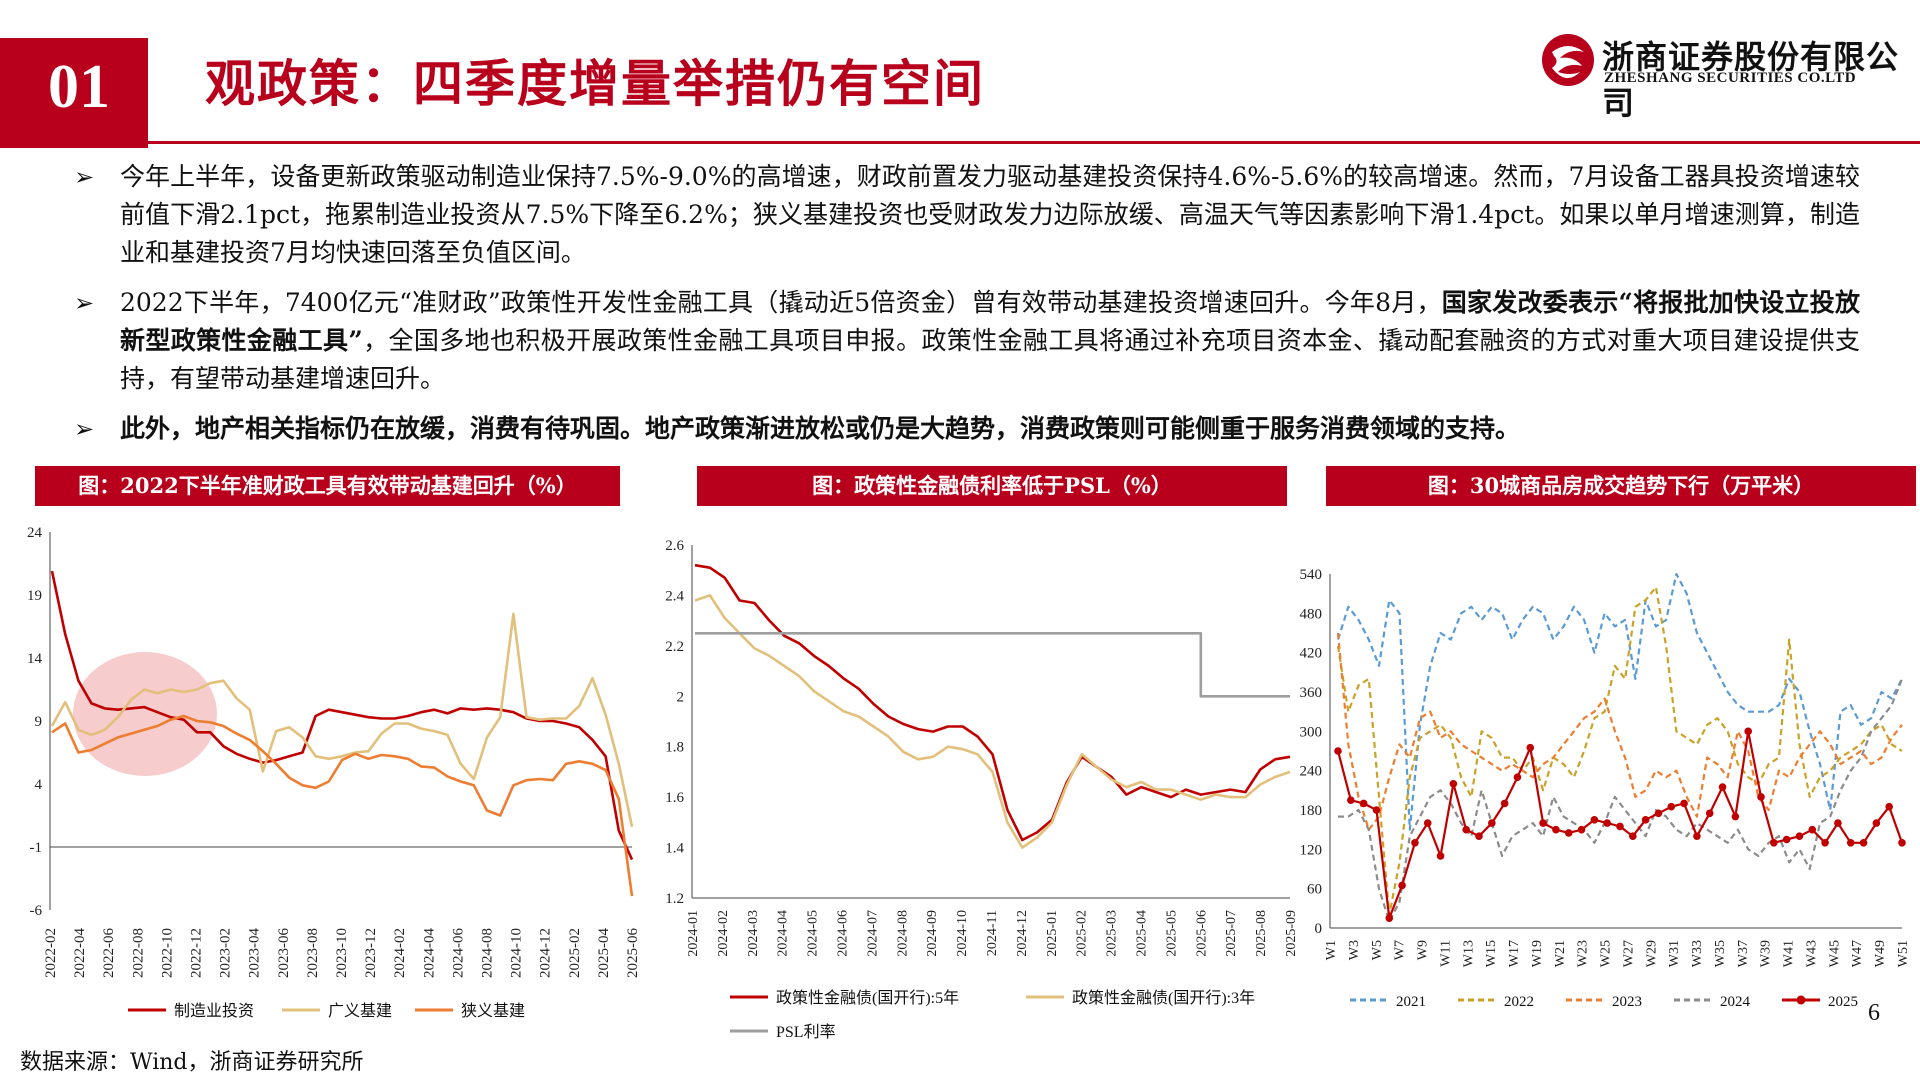 This screenshot has height=1080, width=1920. What do you see at coordinates (1843, 1002) in the screenshot?
I see `legend-label: 2025` at bounding box center [1843, 1002].